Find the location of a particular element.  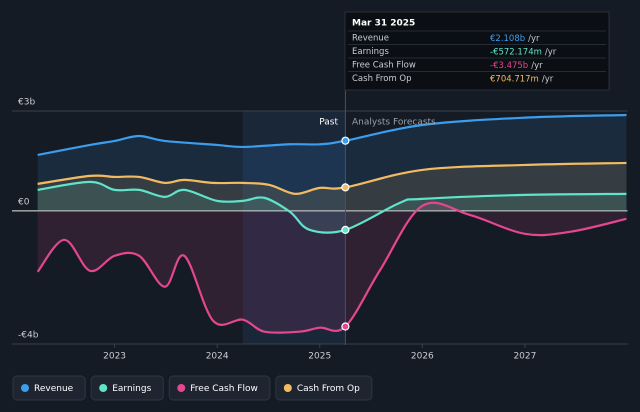

tooltip-value: -€3.475b/yr is located at coordinates (516, 66).